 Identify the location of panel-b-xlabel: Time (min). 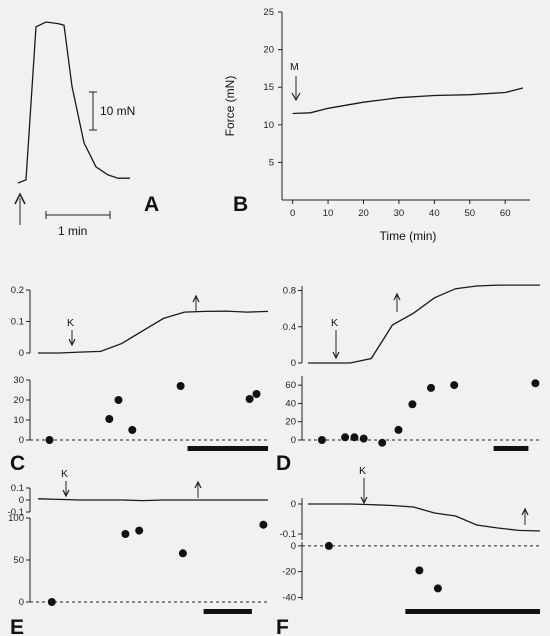
(408, 236).